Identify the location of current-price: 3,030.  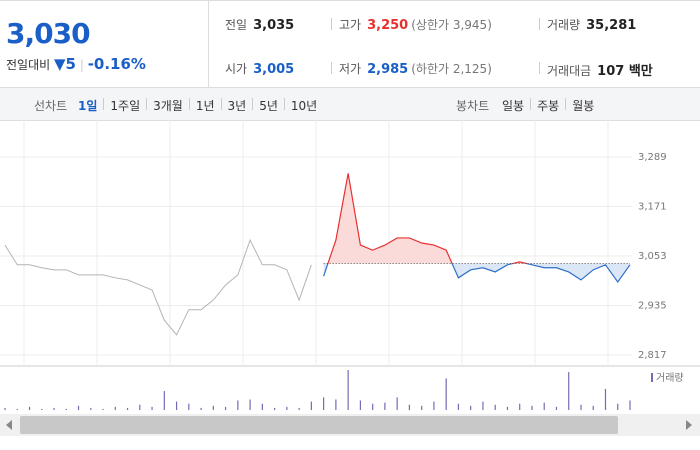
(48, 33).